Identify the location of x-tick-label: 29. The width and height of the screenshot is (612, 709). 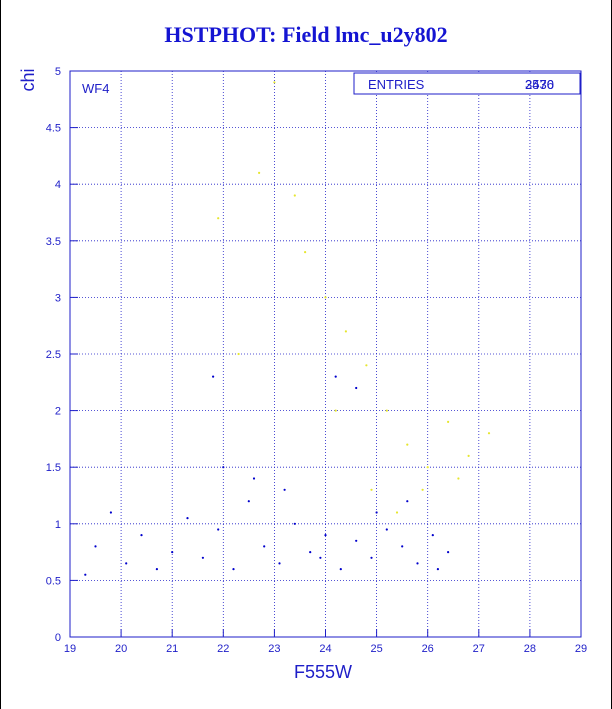
(581, 649).